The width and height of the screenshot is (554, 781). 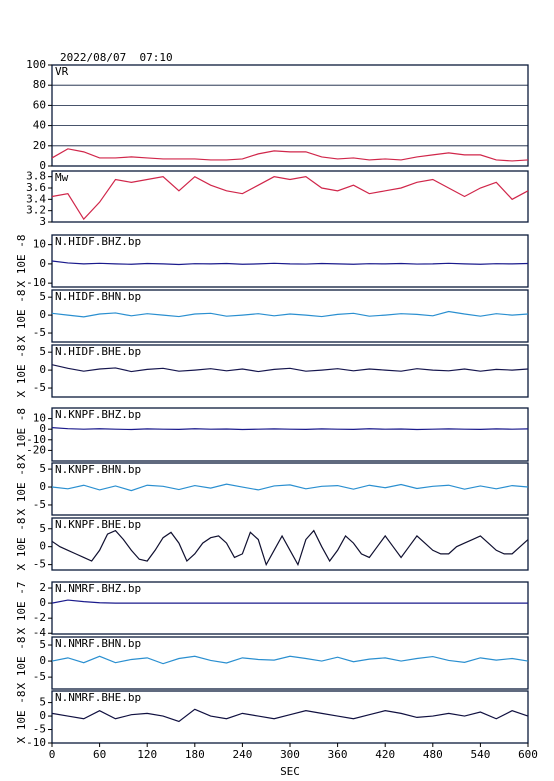 What do you see at coordinates (98, 469) in the screenshot?
I see `panel-label: N.KNPF.BHN.bp` at bounding box center [98, 469].